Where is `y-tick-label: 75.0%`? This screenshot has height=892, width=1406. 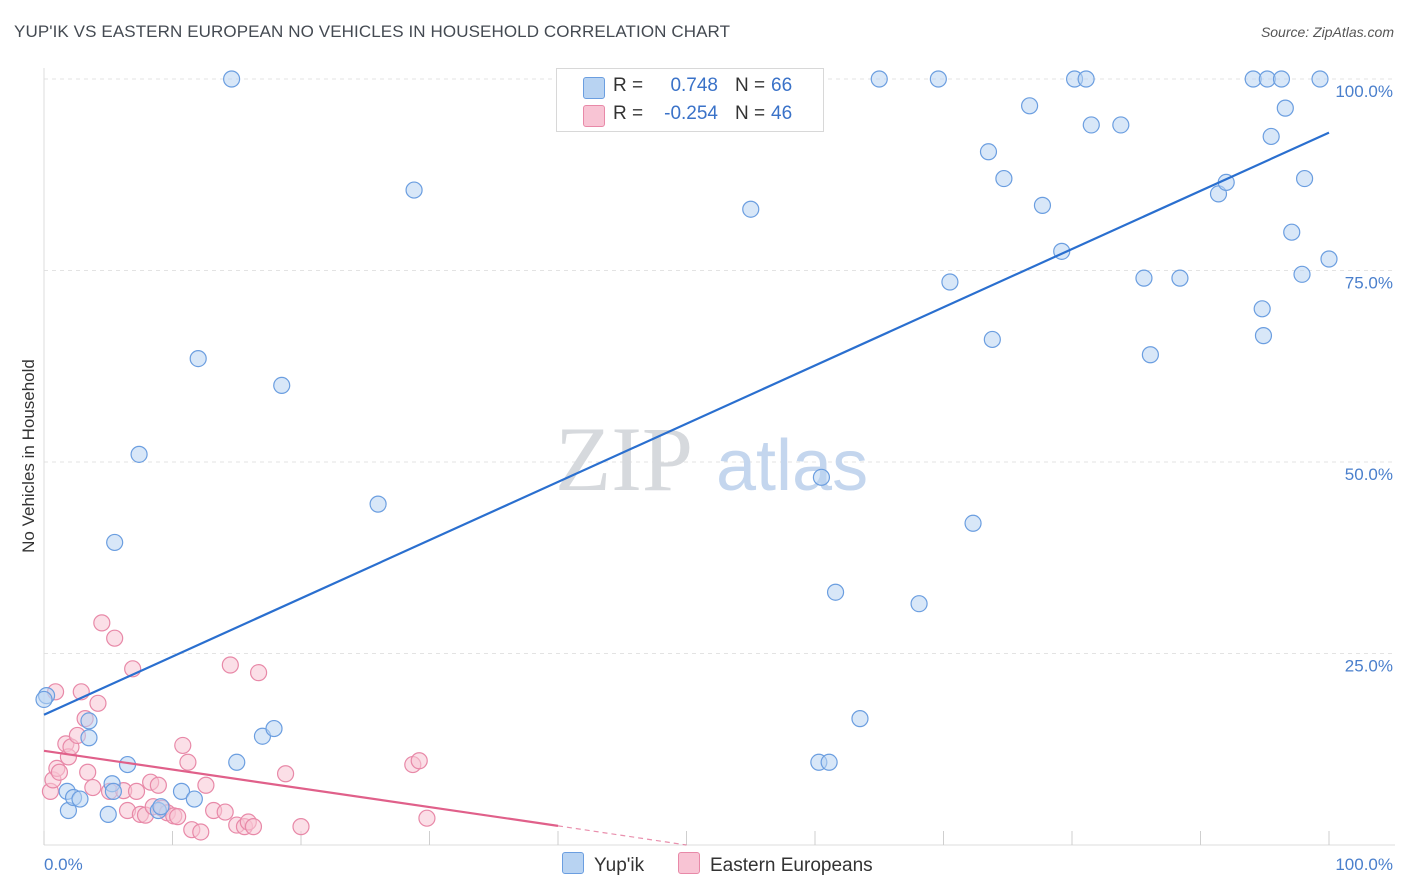 y-tick-label: 75.0% is located at coordinates (1369, 283).